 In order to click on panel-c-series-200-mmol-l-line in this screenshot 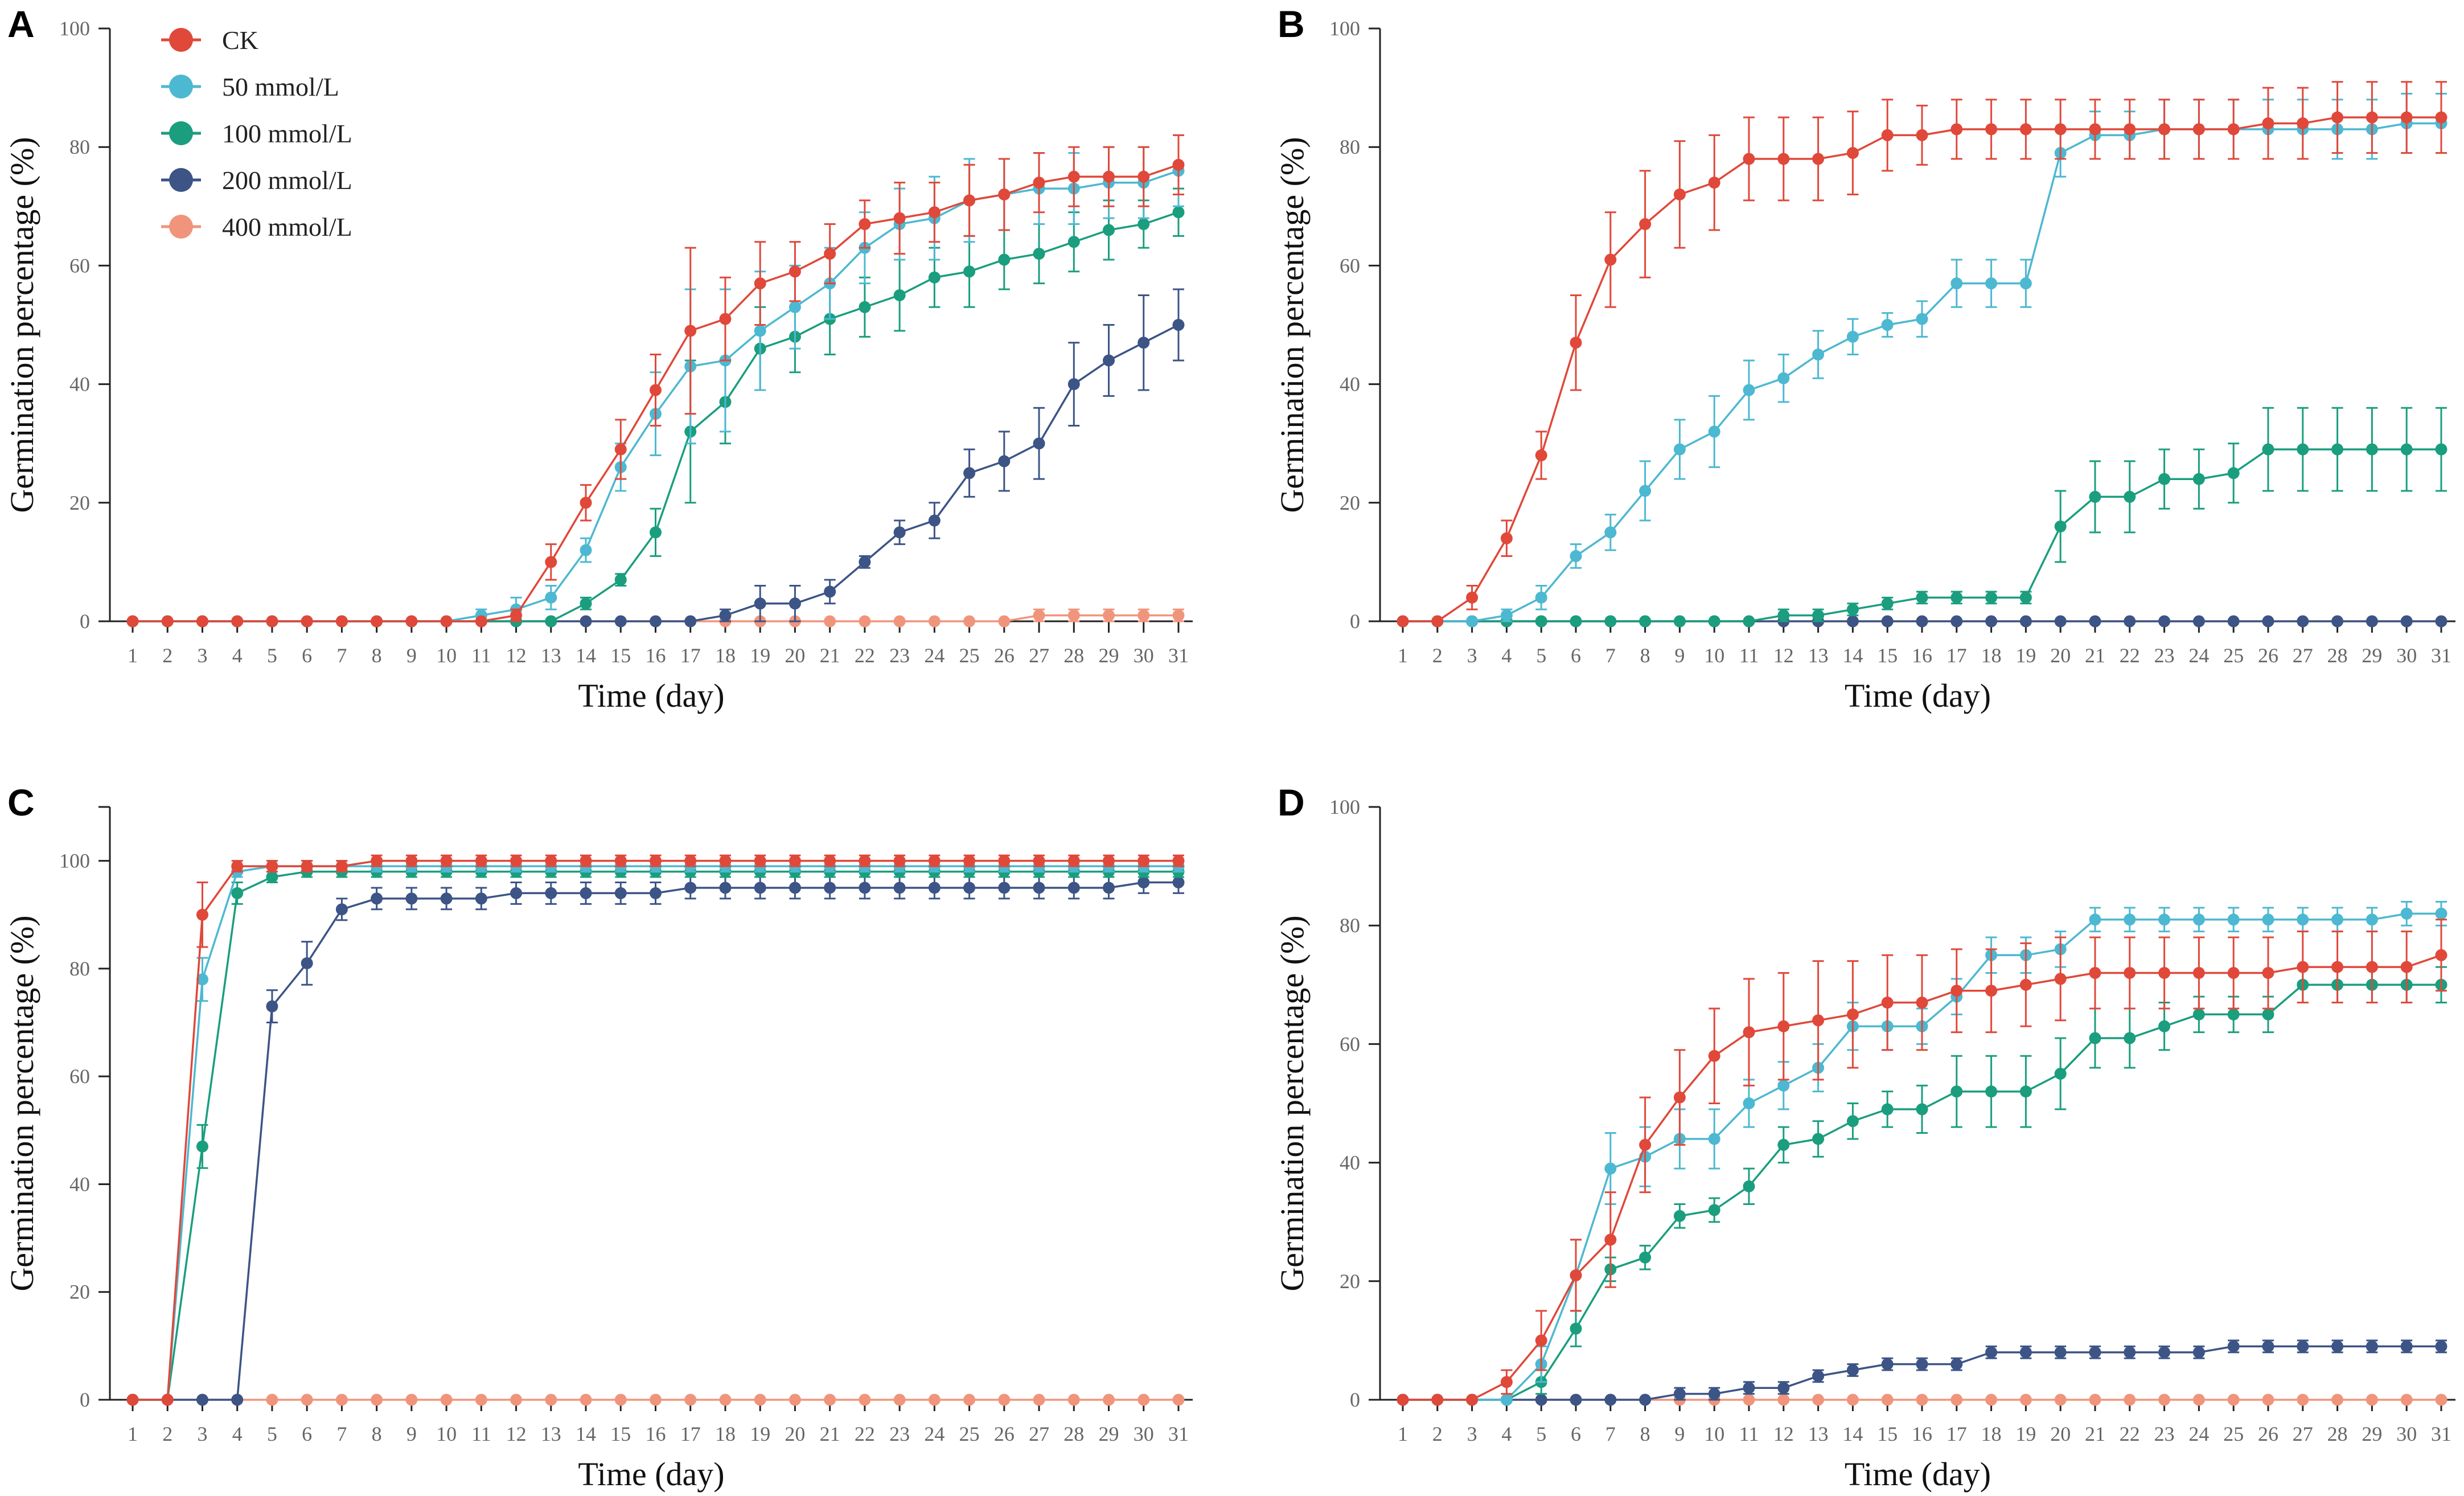, I will do `click(655, 1141)`.